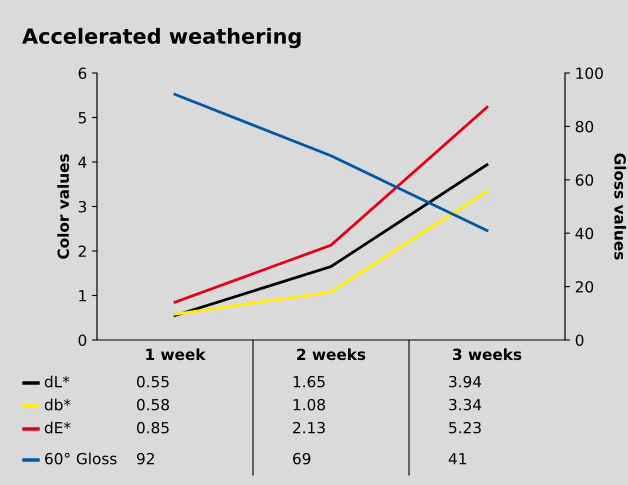  Describe the element at coordinates (145, 458) in the screenshot. I see `data-label: 92` at that location.